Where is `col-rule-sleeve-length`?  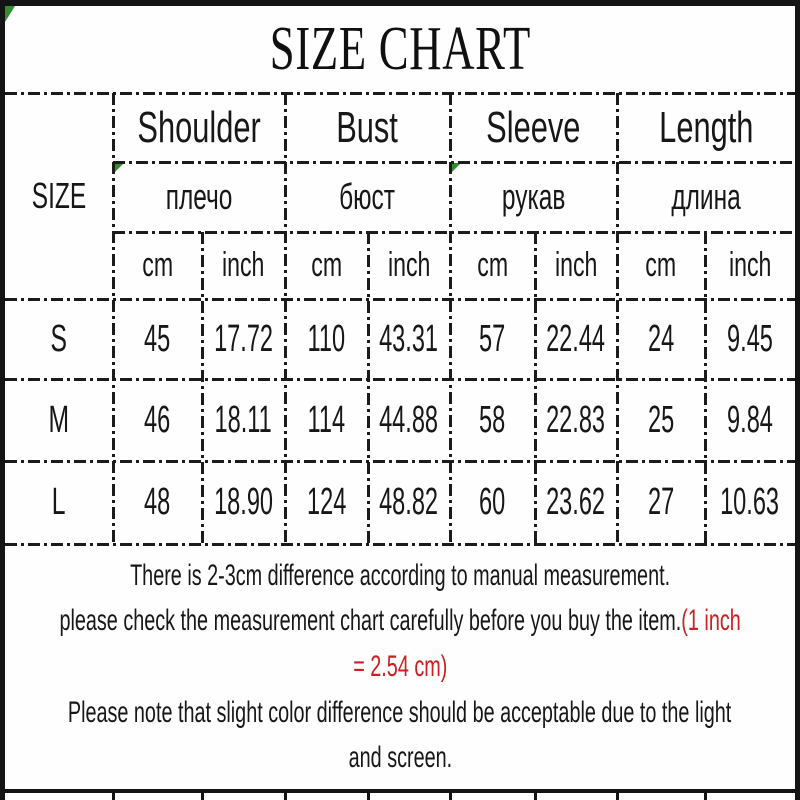
col-rule-sleeve-length is located at coordinates (617, 318).